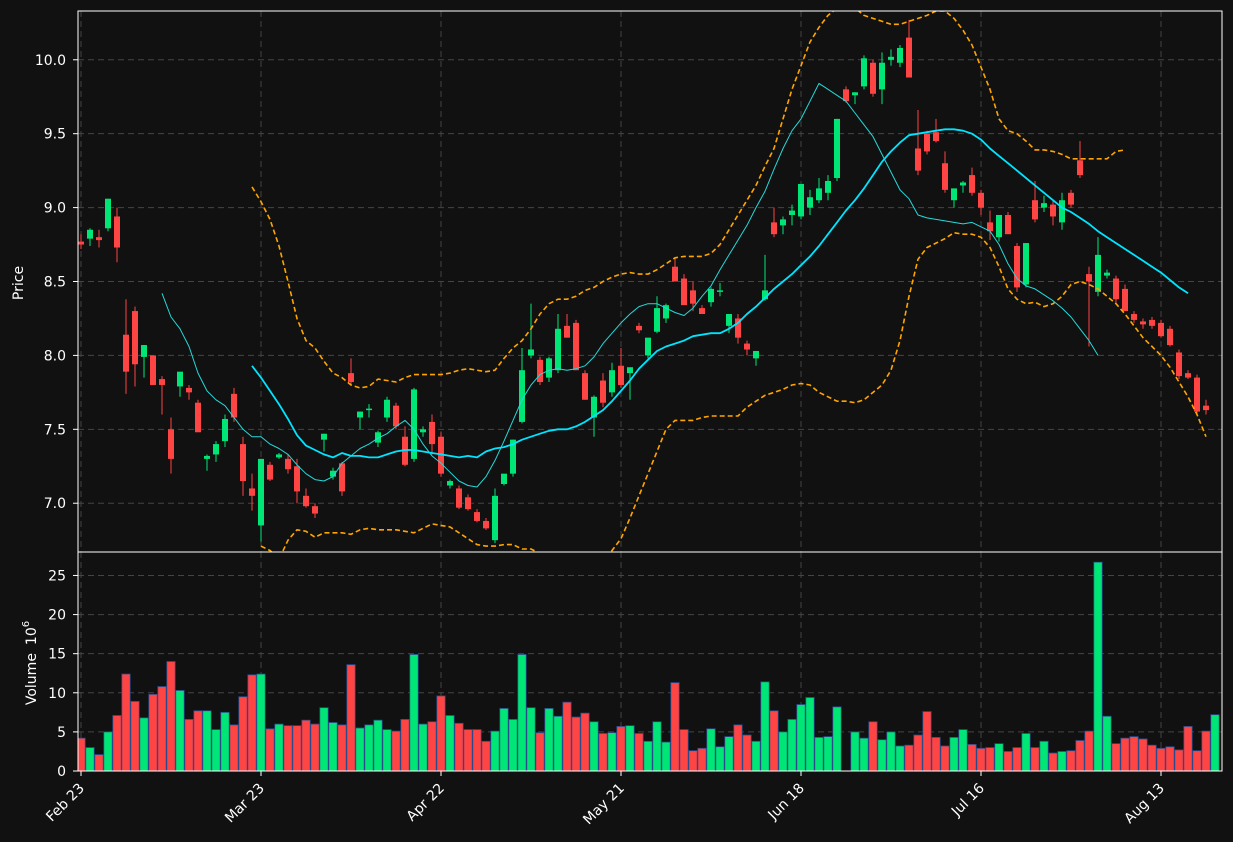 The image size is (1233, 842). What do you see at coordinates (61, 772) in the screenshot?
I see `volume-tick-label: 0` at bounding box center [61, 772].